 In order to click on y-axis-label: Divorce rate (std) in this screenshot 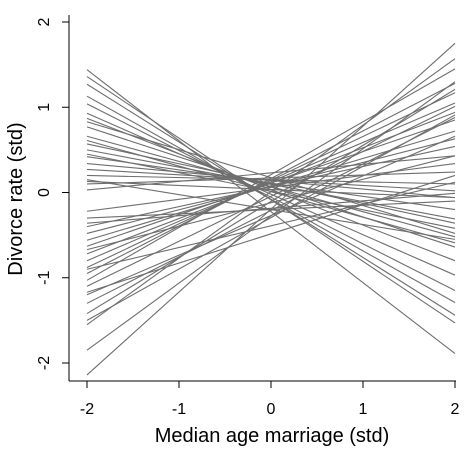, I will do `click(16, 198)`.